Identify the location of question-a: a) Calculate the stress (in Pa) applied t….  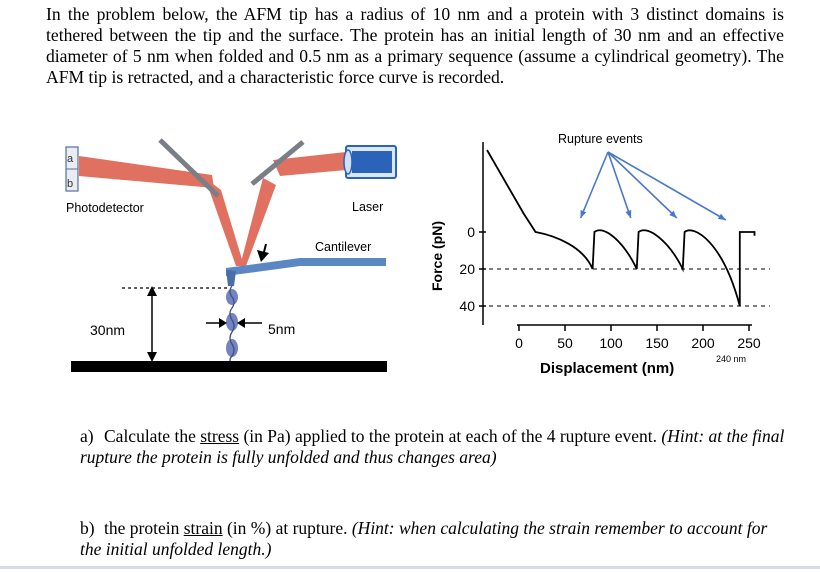
(435, 447).